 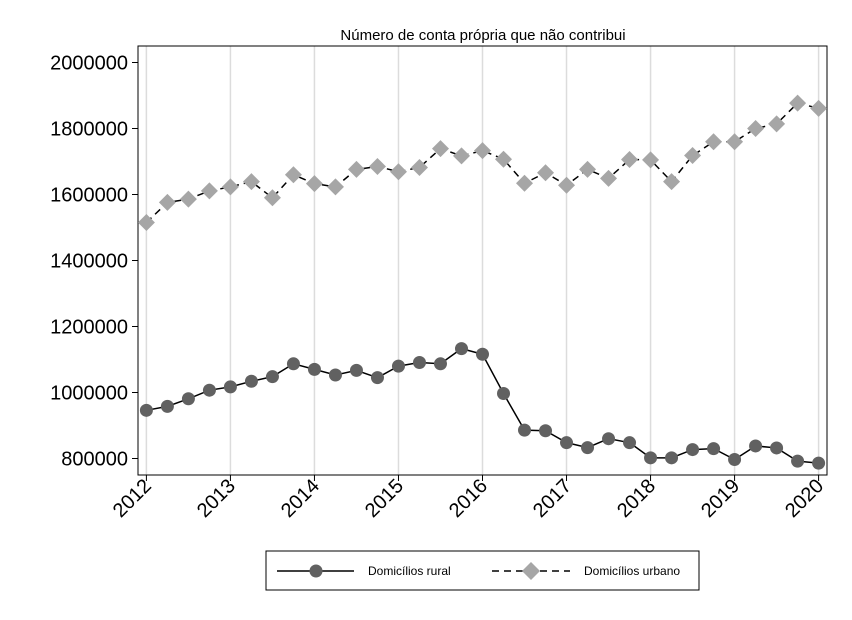 What do you see at coordinates (89, 196) in the screenshot?
I see `y-tick-label-4: 1600000` at bounding box center [89, 196].